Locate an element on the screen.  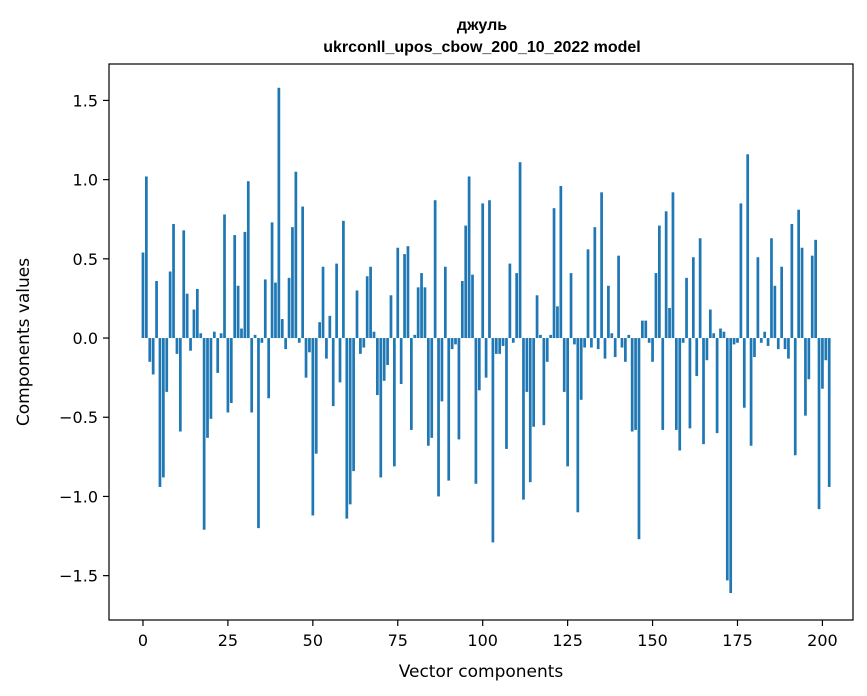
y-tick-label: 0.0 is located at coordinates (85, 338).